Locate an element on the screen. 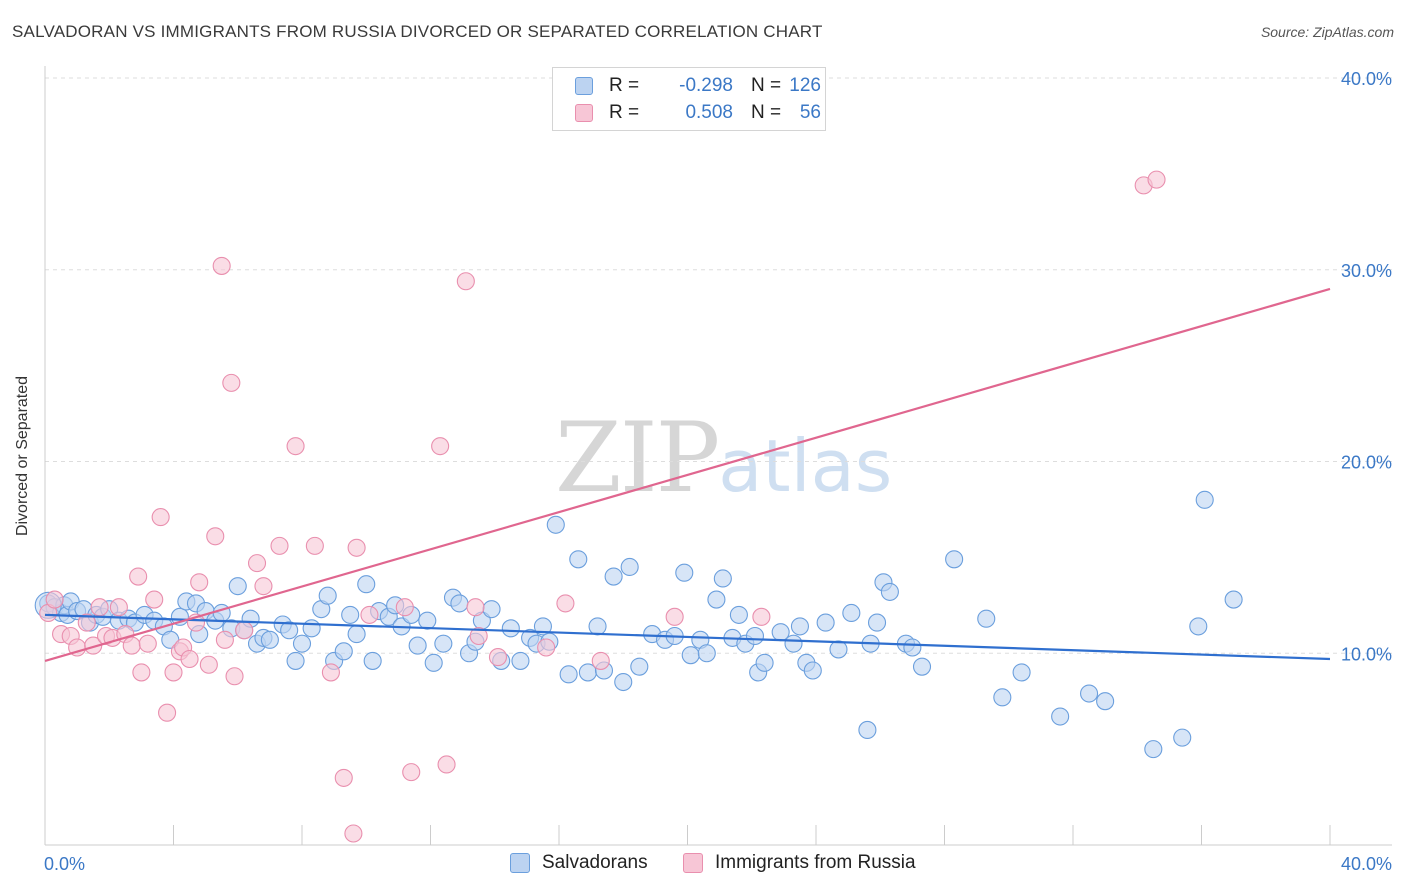 The height and width of the screenshot is (892, 1406). watermark: ZIPatlas is located at coordinates (723, 458).